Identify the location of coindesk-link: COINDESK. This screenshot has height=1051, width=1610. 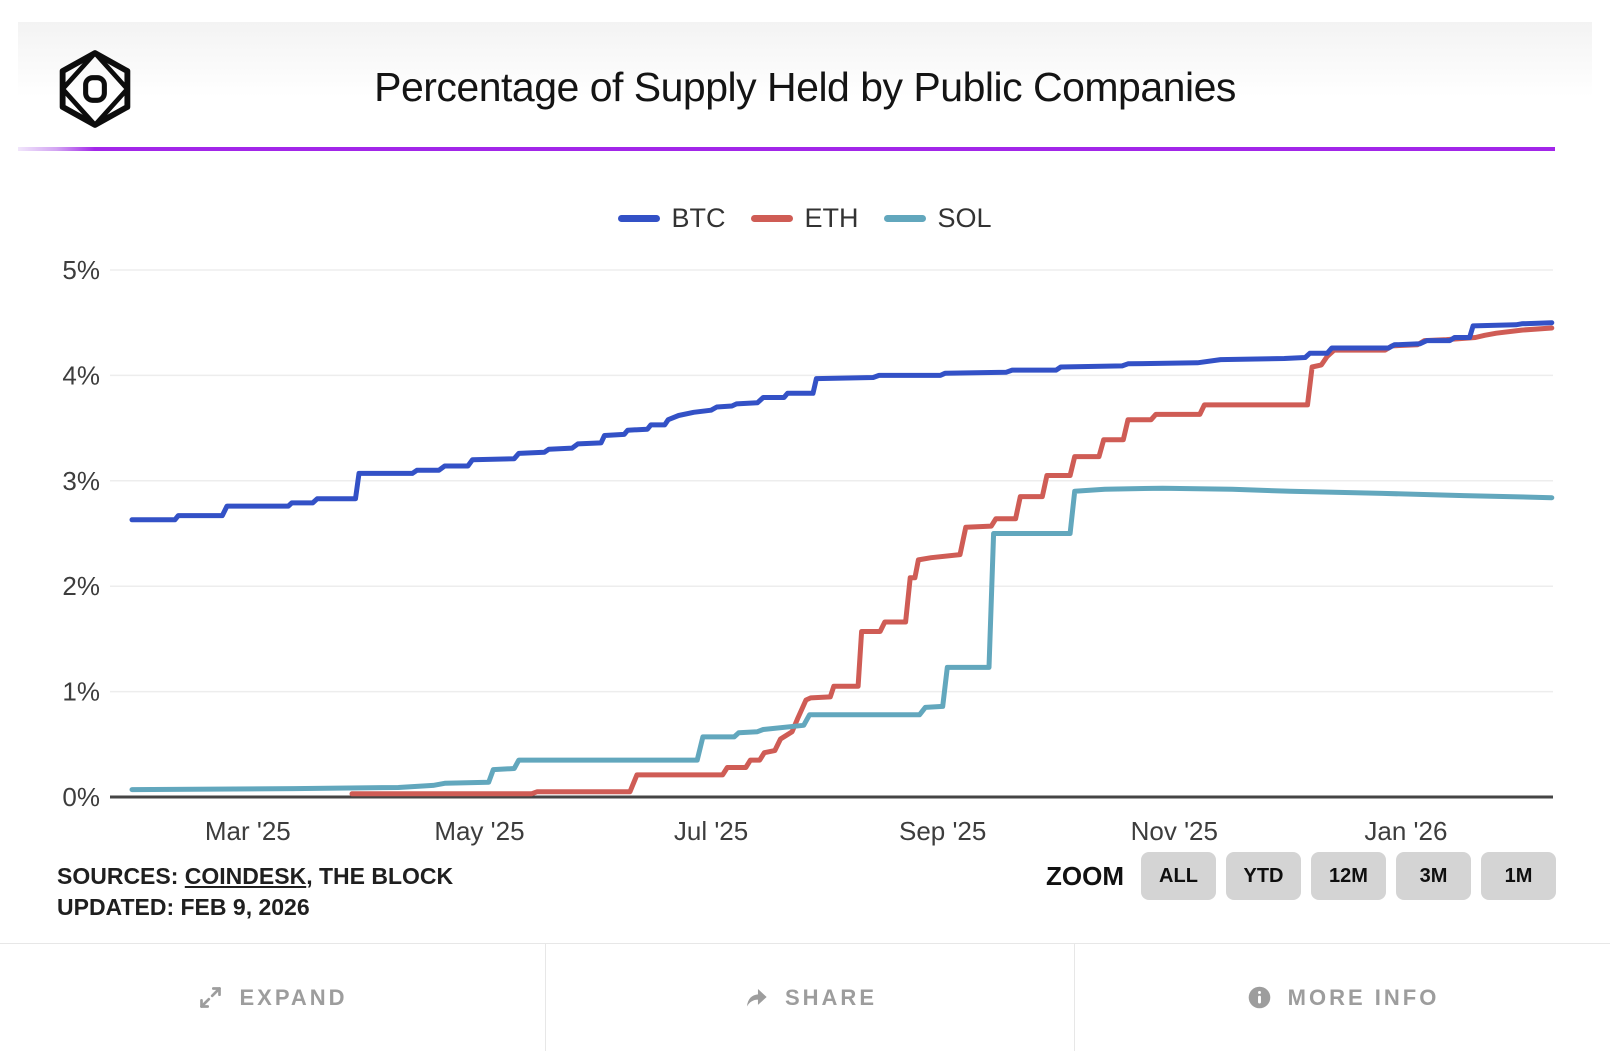
(245, 876).